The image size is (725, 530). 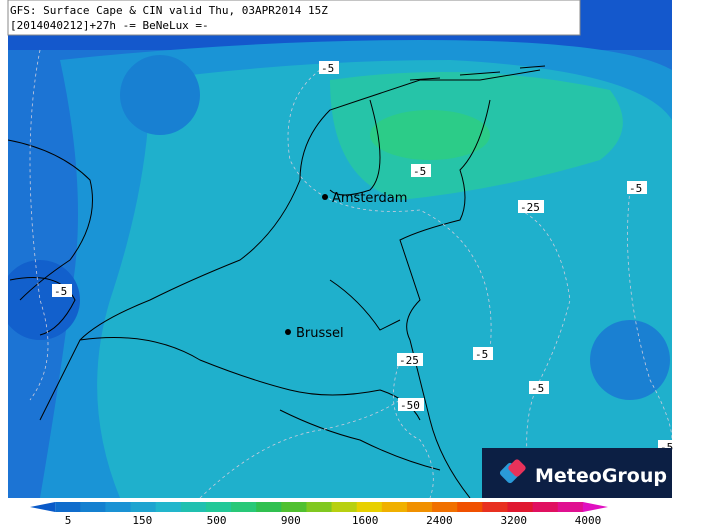 What do you see at coordinates (439, 520) in the screenshot?
I see `colorbar-tick-label: 2400` at bounding box center [439, 520].